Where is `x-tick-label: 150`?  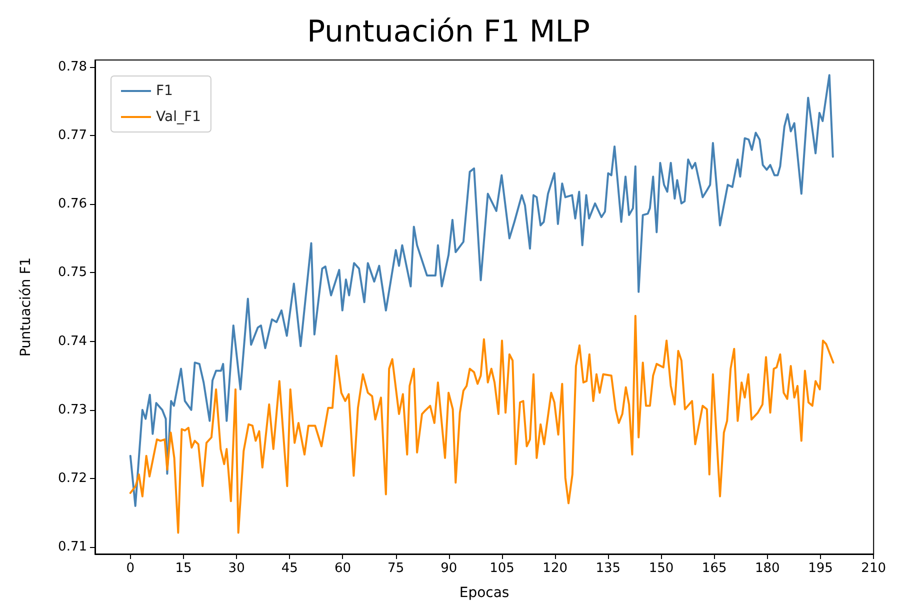
x-tick-label: 150 is located at coordinates (661, 568).